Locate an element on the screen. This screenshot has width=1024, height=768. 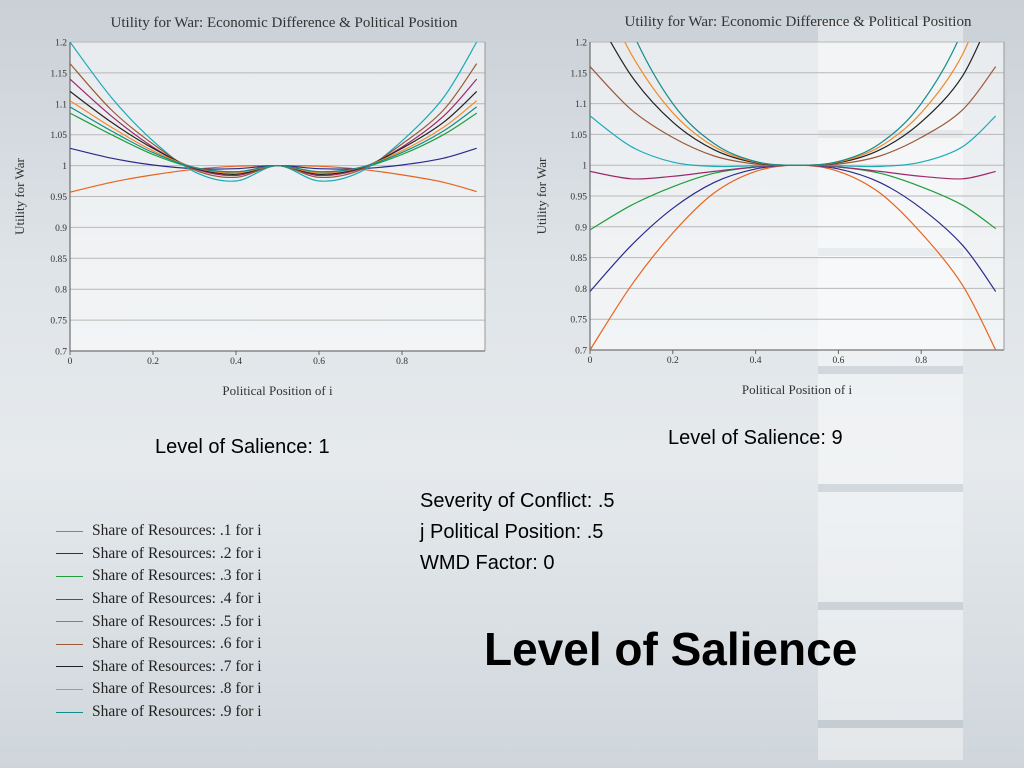
legend-item: Share of Resources: .9 for i is located at coordinates (159, 712).